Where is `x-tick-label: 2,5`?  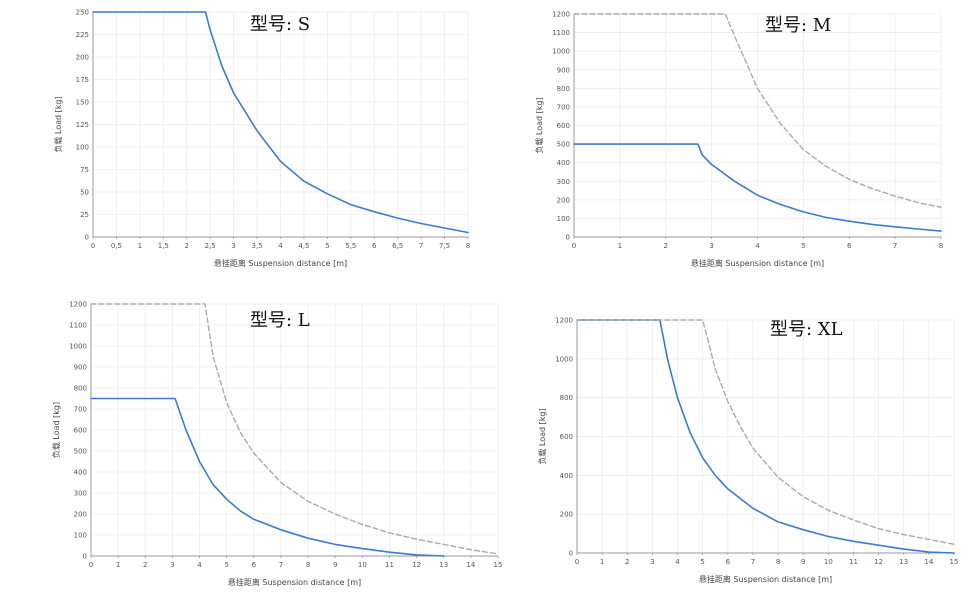 x-tick-label: 2,5 is located at coordinates (210, 246).